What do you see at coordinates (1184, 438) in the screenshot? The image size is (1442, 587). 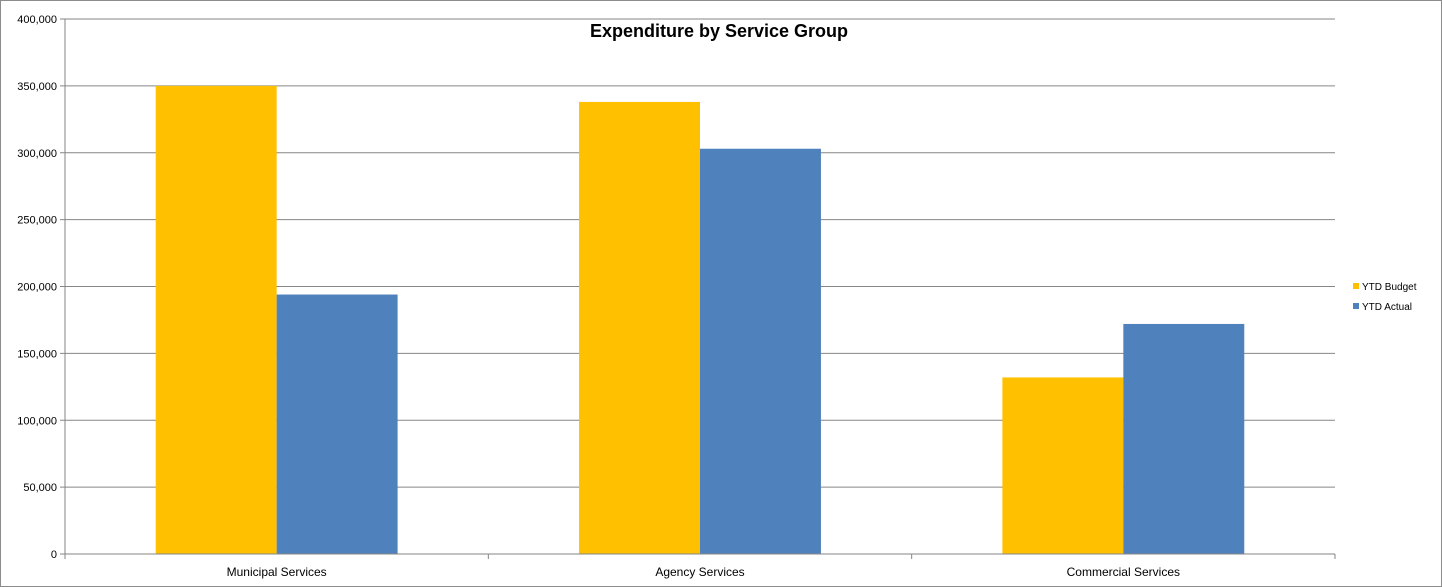 I see `bar-ytd-actual-commercial-services` at bounding box center [1184, 438].